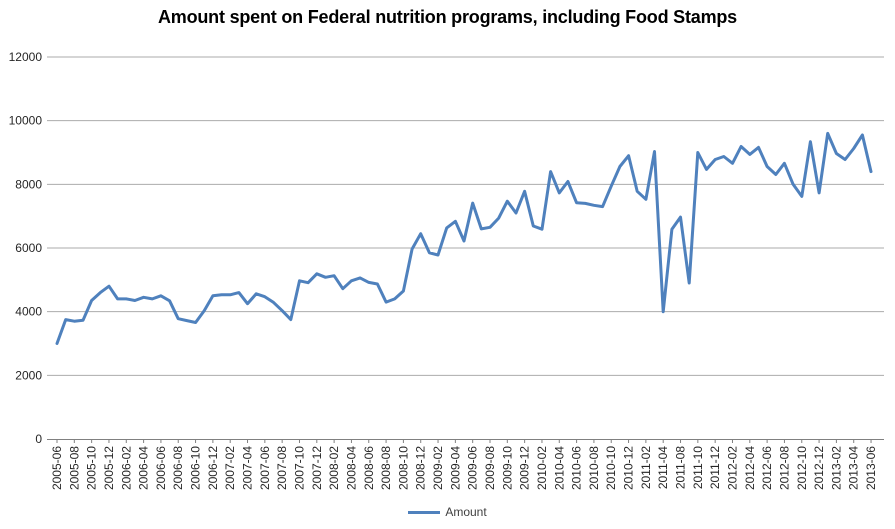  What do you see at coordinates (317, 468) in the screenshot?
I see `svg-text: 2007-12` at bounding box center [317, 468].